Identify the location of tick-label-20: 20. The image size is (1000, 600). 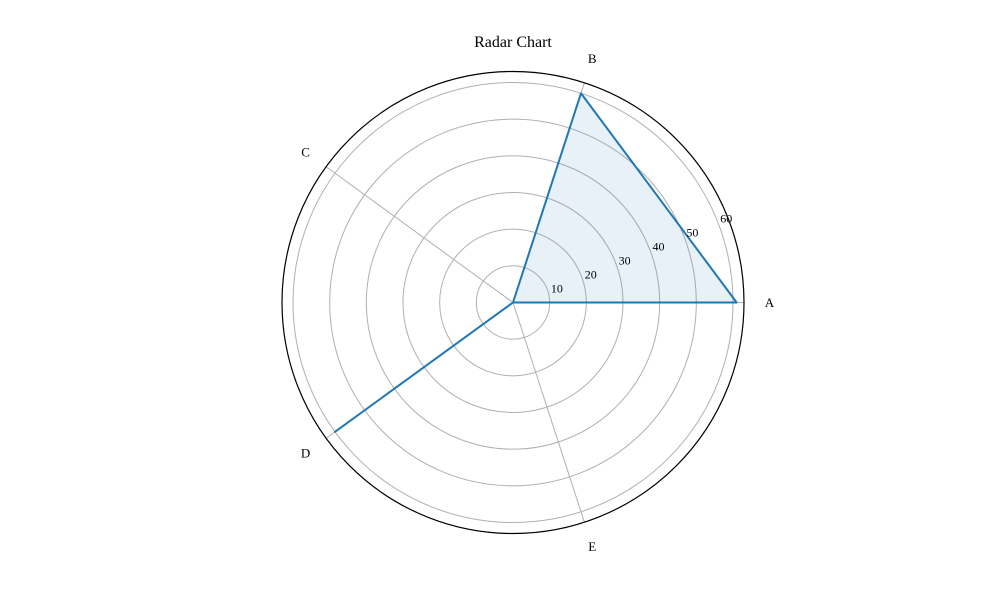
(591, 274).